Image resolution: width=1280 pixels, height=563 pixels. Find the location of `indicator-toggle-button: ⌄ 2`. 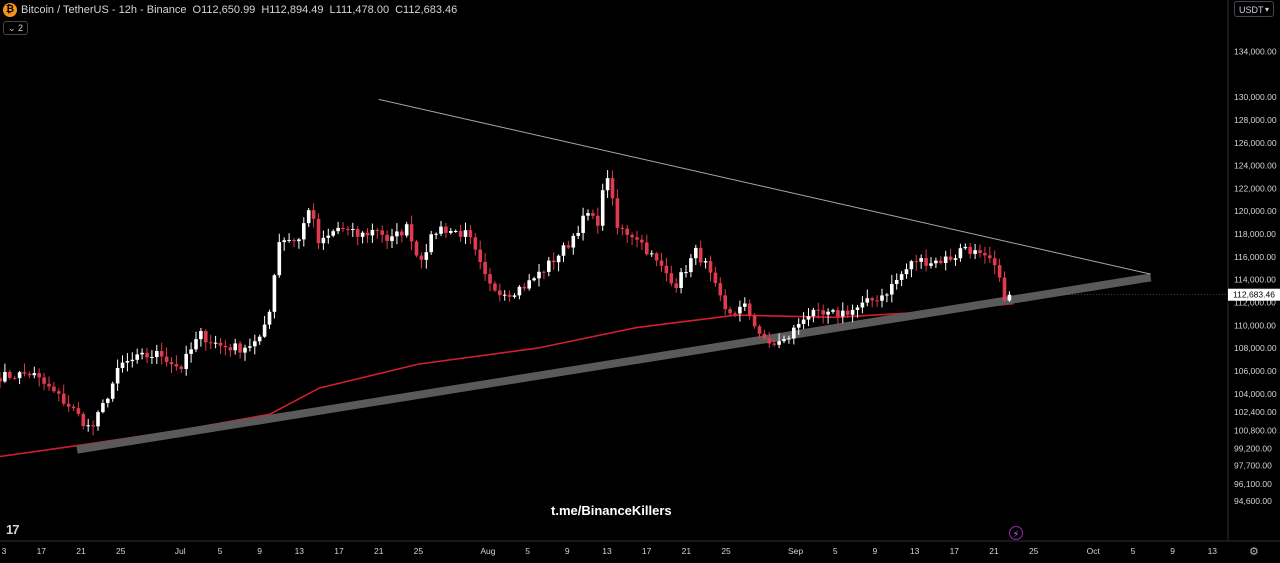

indicator-toggle-button: ⌄ 2 is located at coordinates (16, 28).